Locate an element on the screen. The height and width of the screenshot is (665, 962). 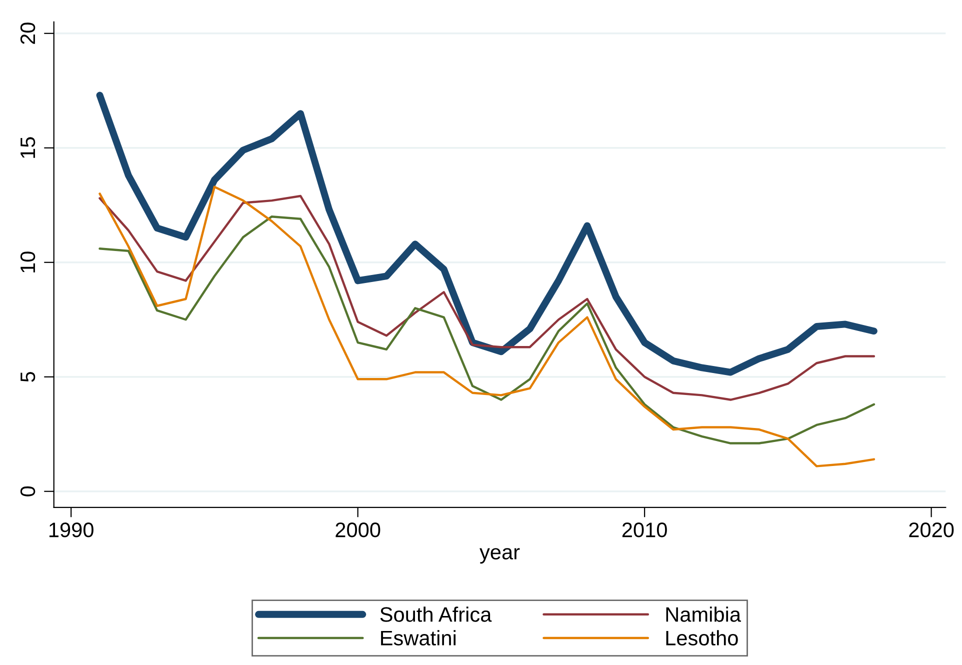
x-axis-title: year is located at coordinates (500, 556).